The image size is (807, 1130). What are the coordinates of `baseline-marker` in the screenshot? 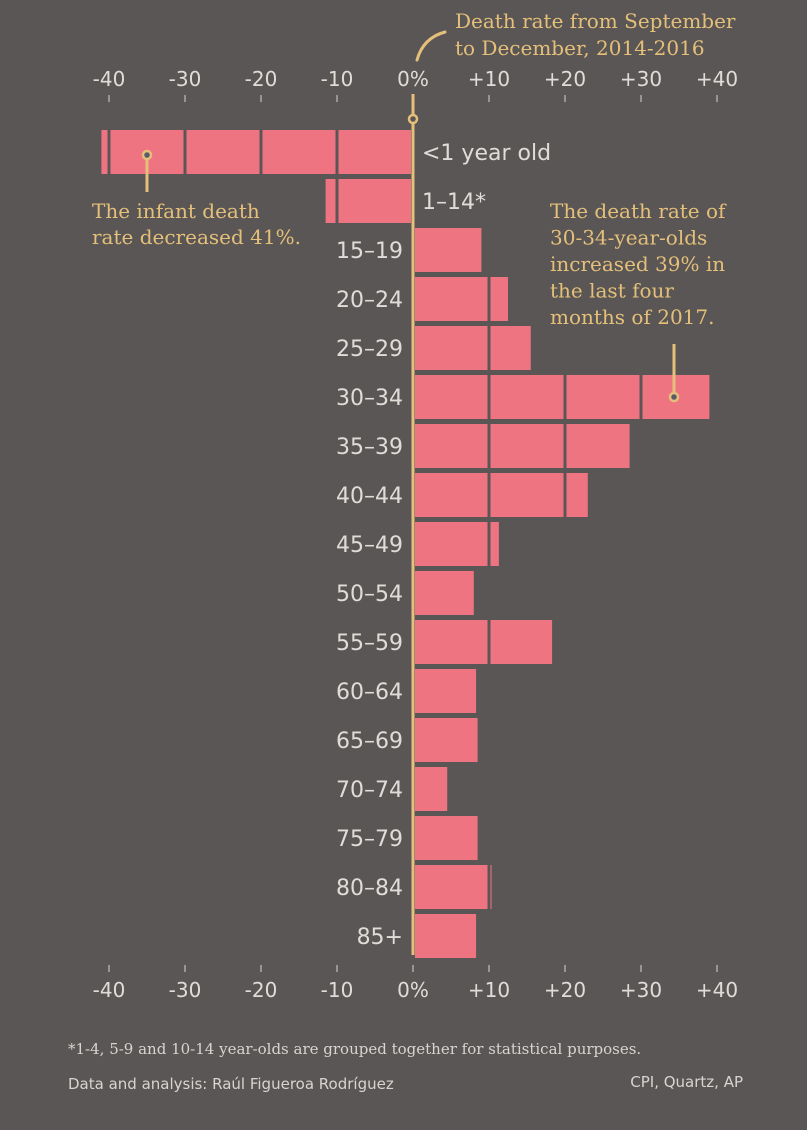 It's located at (413, 119).